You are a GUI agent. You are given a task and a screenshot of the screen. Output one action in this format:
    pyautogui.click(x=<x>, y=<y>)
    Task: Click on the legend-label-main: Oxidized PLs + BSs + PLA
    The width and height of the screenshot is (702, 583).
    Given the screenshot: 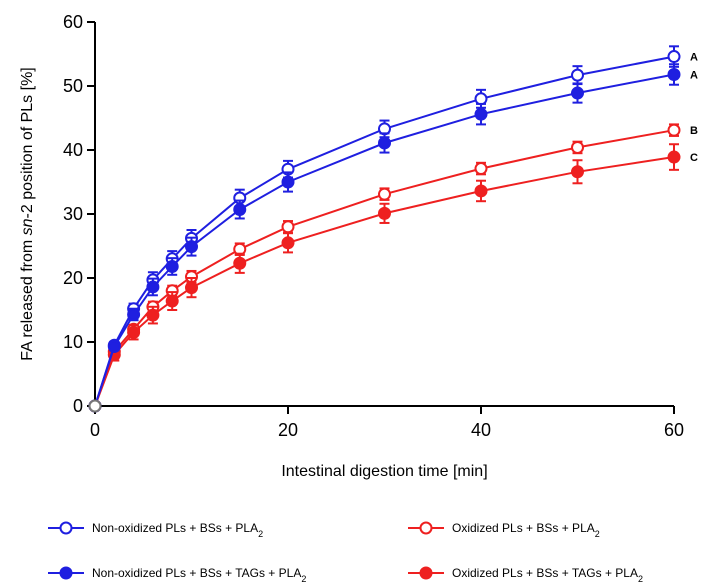 What is the action you would take?
    pyautogui.click(x=523, y=528)
    